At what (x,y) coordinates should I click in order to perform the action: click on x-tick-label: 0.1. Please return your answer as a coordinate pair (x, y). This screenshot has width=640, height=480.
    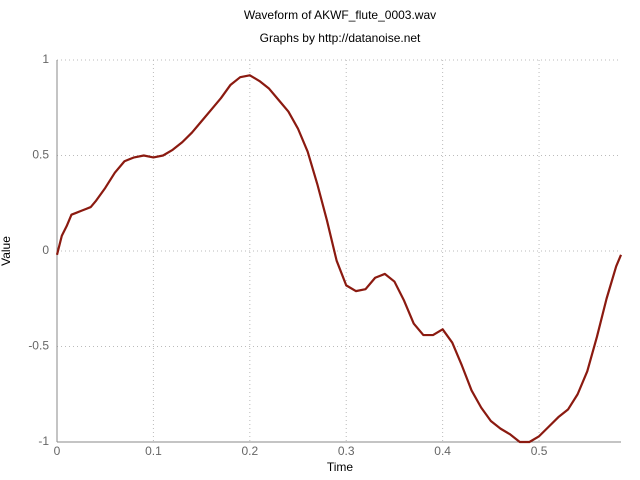
    Looking at the image, I should click on (153, 451).